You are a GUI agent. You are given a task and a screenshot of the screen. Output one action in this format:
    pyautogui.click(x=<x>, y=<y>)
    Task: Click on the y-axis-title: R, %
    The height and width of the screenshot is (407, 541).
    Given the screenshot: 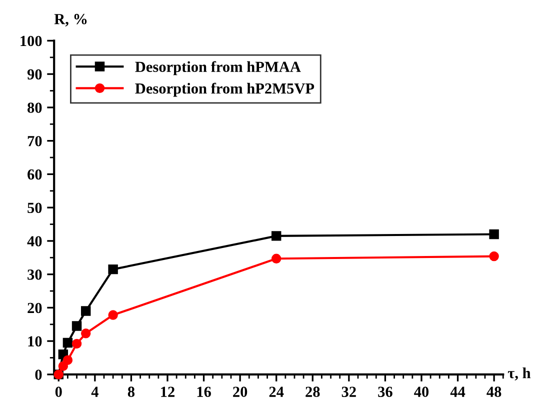 What is the action you would take?
    pyautogui.click(x=70, y=20)
    